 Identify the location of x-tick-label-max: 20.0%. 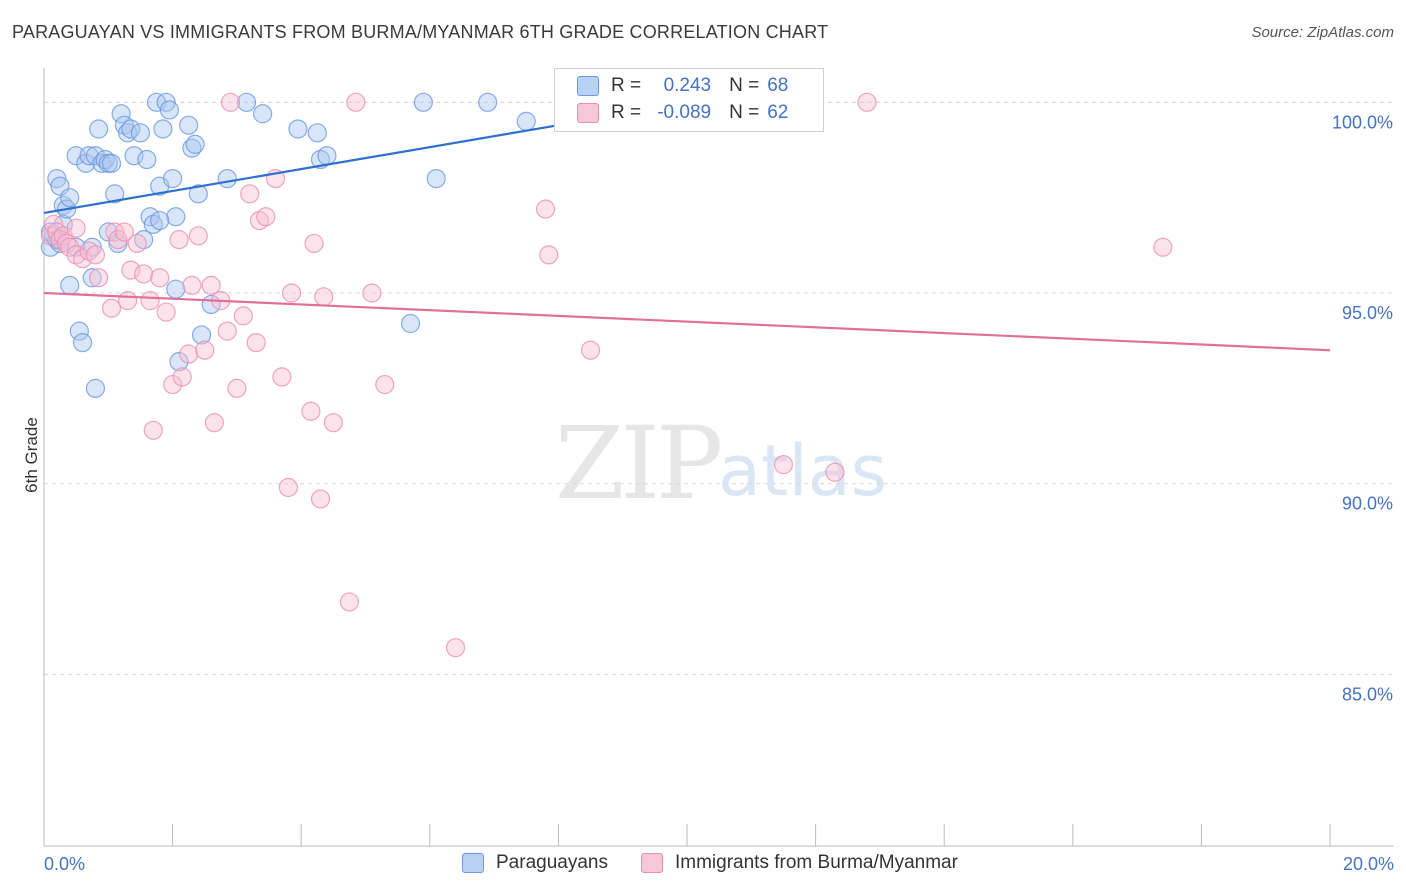
(1368, 864).